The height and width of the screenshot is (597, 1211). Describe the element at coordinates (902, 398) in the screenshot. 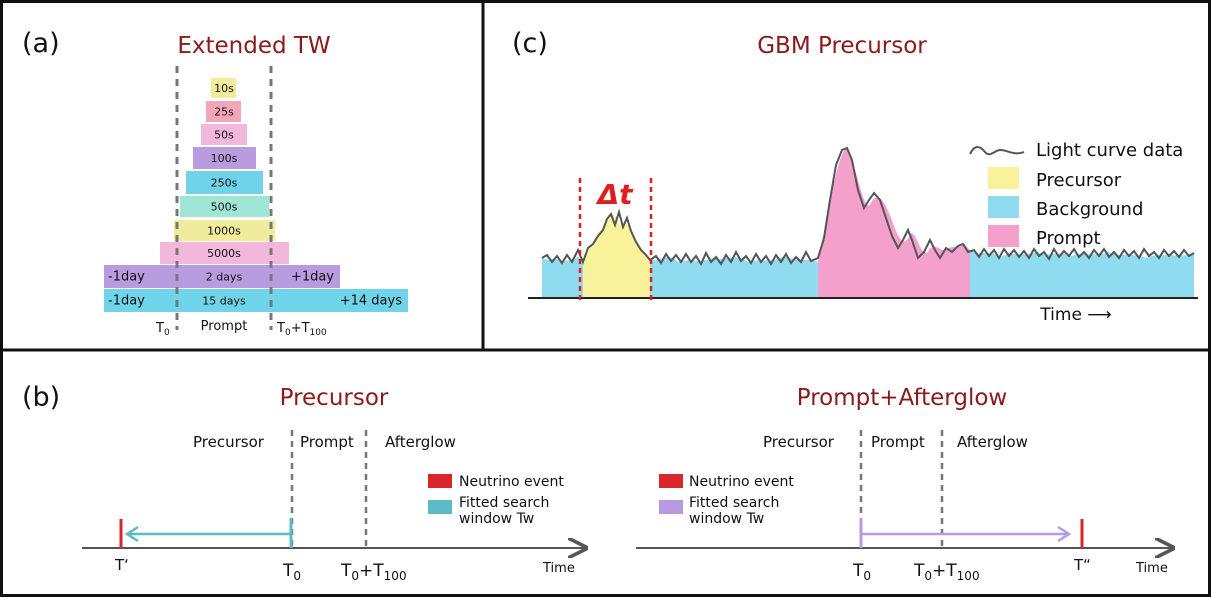

I see `panel-b-right-title: Prompt+Afterglow` at that location.